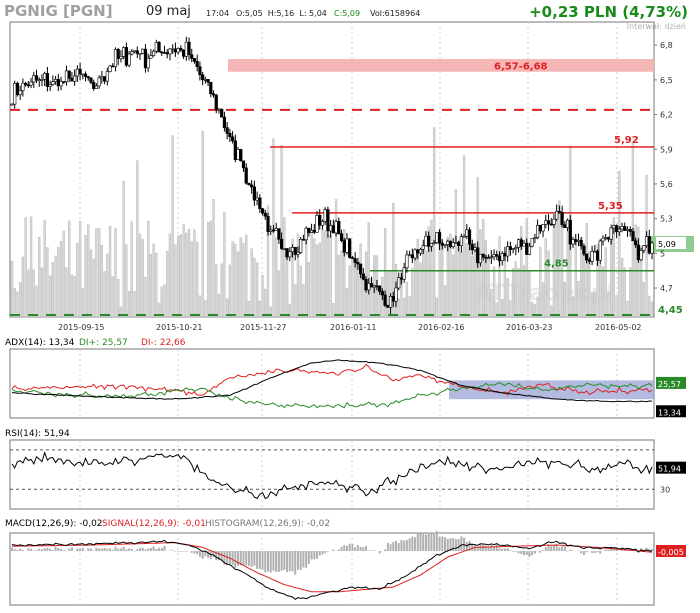  What do you see at coordinates (521, 66) in the screenshot?
I see `zone-label: 6,57-6,68` at bounding box center [521, 66].